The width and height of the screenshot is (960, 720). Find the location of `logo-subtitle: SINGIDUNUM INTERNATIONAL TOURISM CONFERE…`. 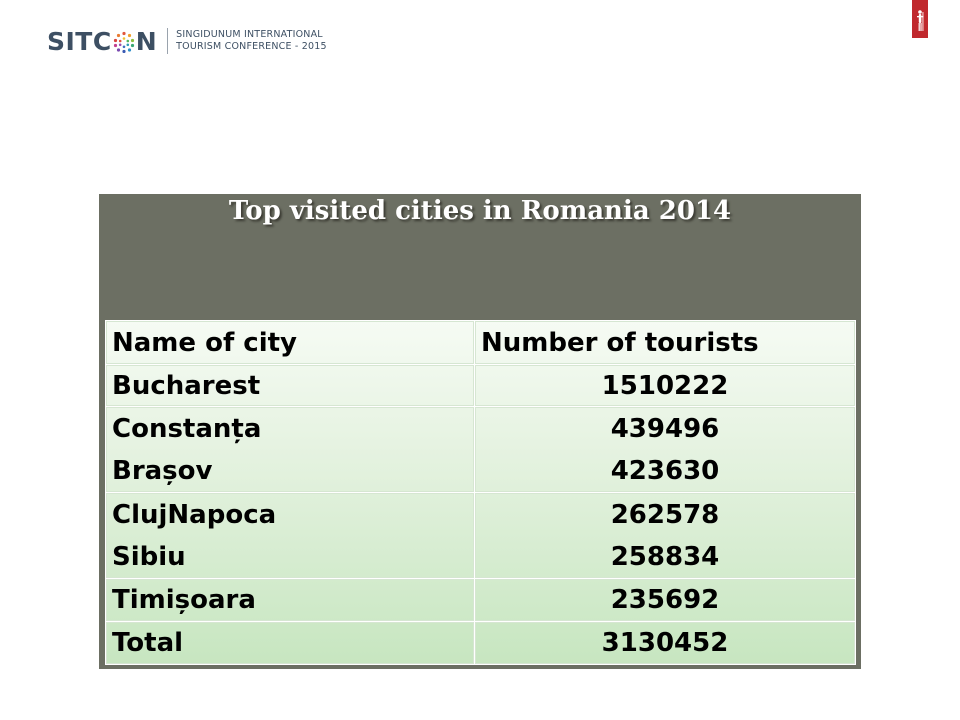

logo-subtitle: SINGIDUNUM INTERNATIONAL TOURISM CONFERE… is located at coordinates (251, 41).